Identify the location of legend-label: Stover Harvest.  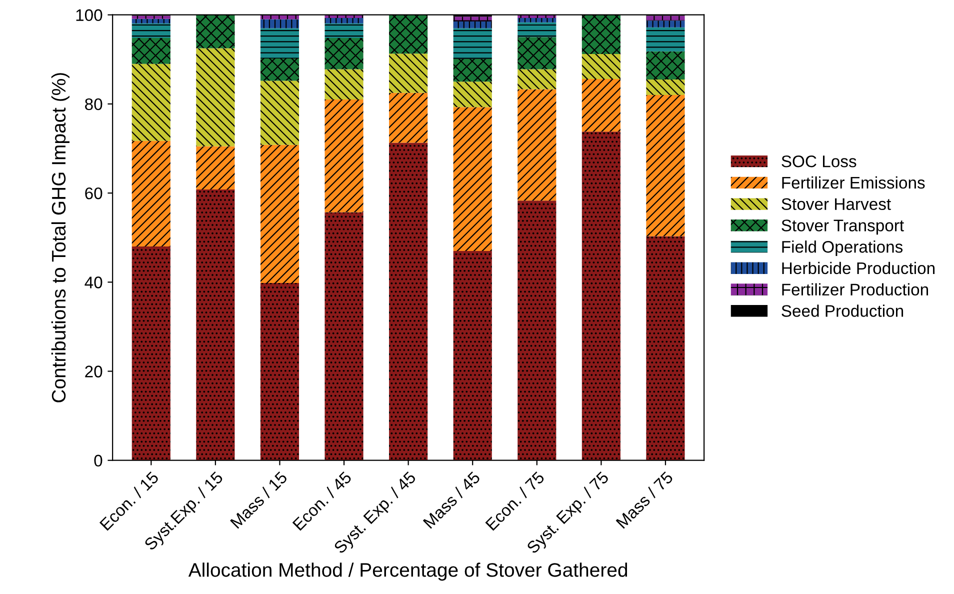
(836, 204).